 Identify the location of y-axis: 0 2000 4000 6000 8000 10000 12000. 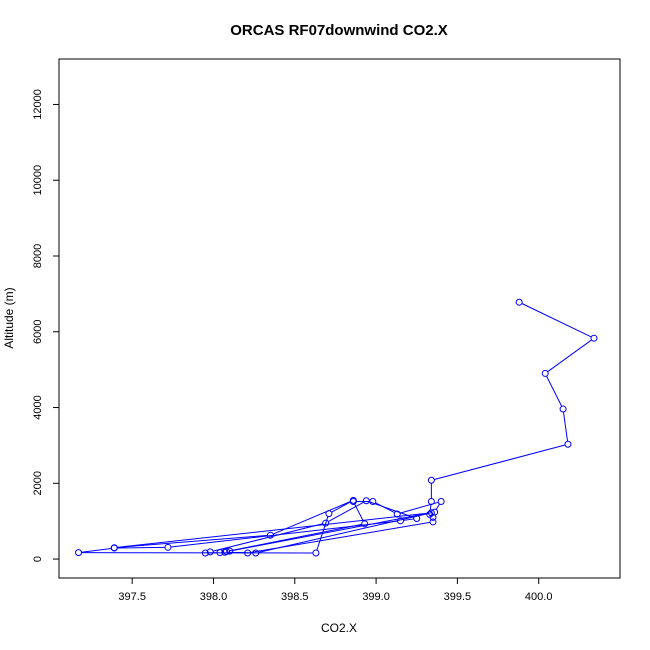
(45, 325).